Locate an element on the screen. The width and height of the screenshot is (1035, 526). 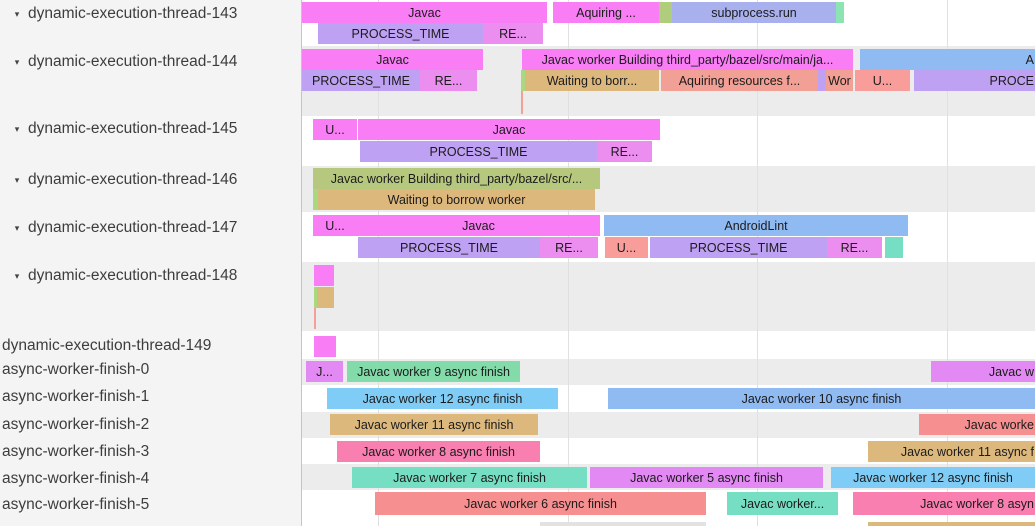
track-label-async-worker-finish-1: async-worker-finish-1 is located at coordinates (151, 397).